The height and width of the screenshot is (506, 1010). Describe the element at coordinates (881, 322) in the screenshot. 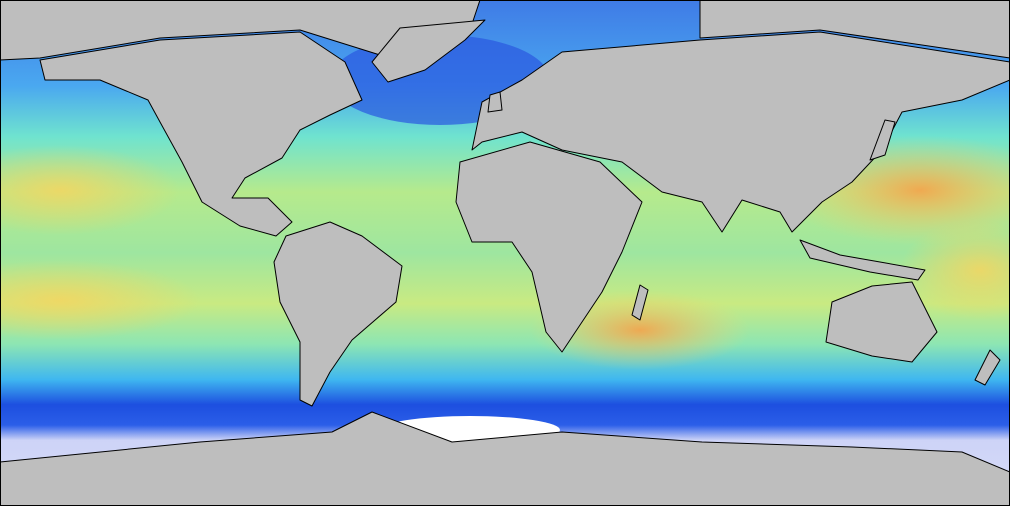

I see `australia` at that location.